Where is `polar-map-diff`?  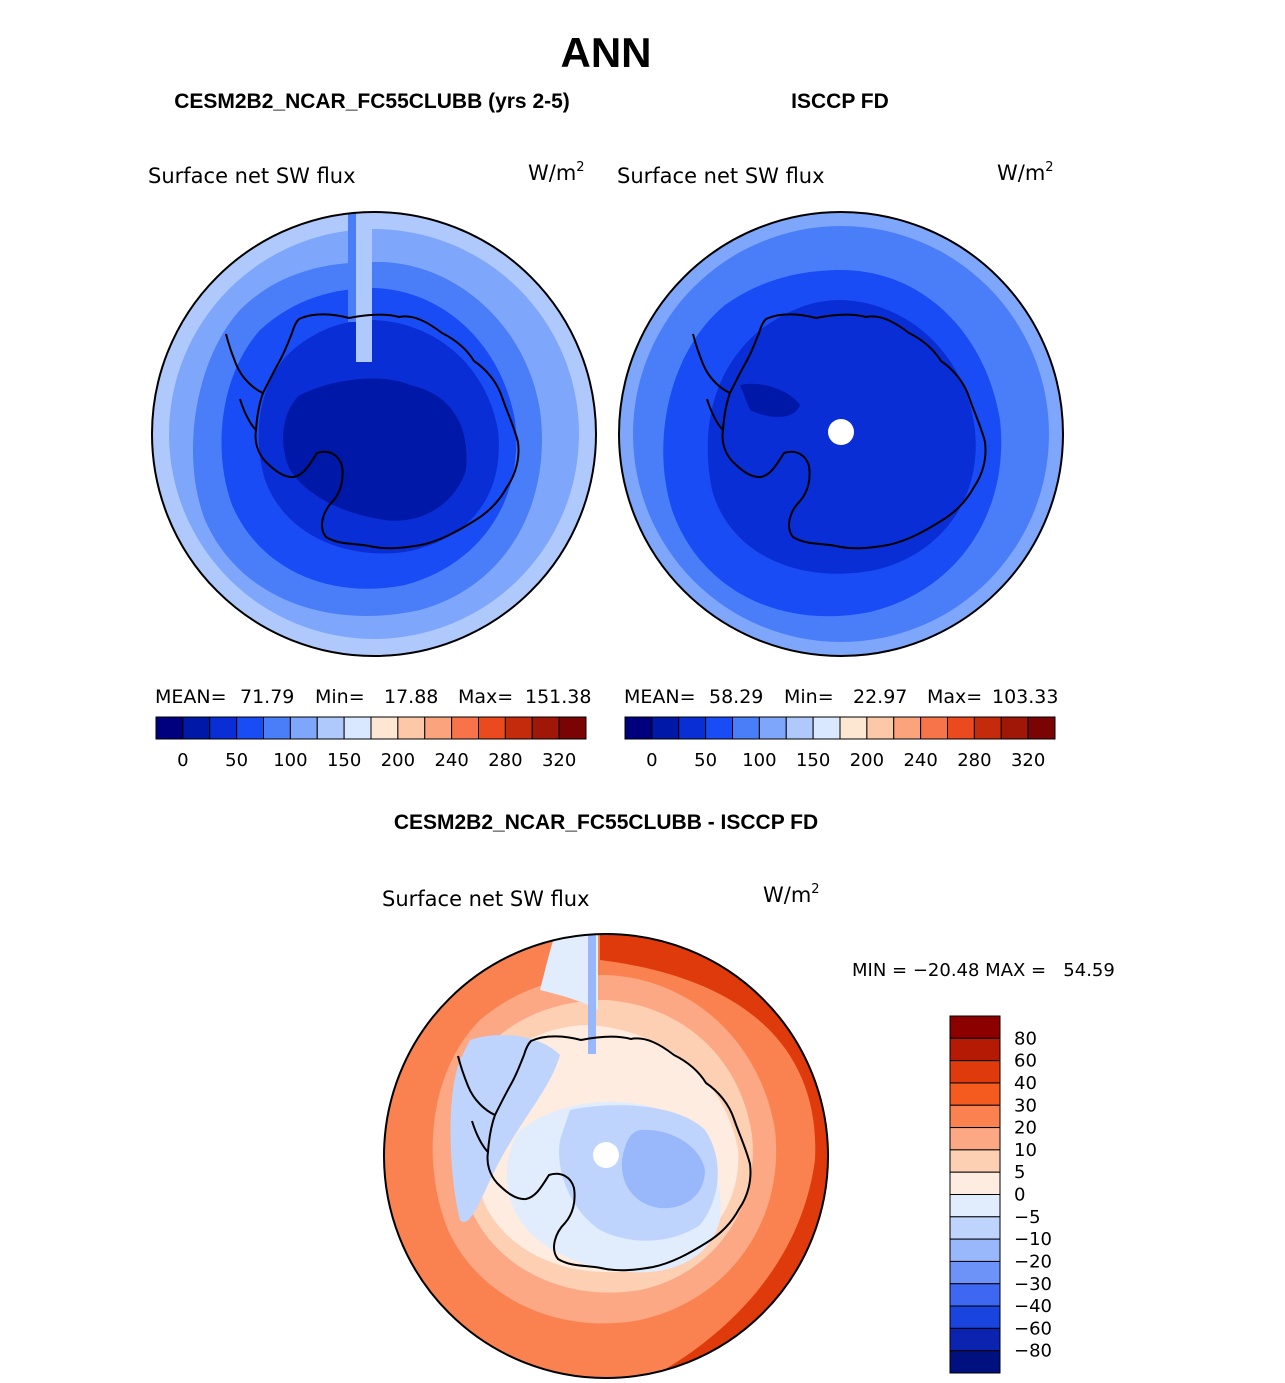 polar-map-diff is located at coordinates (606, 1156).